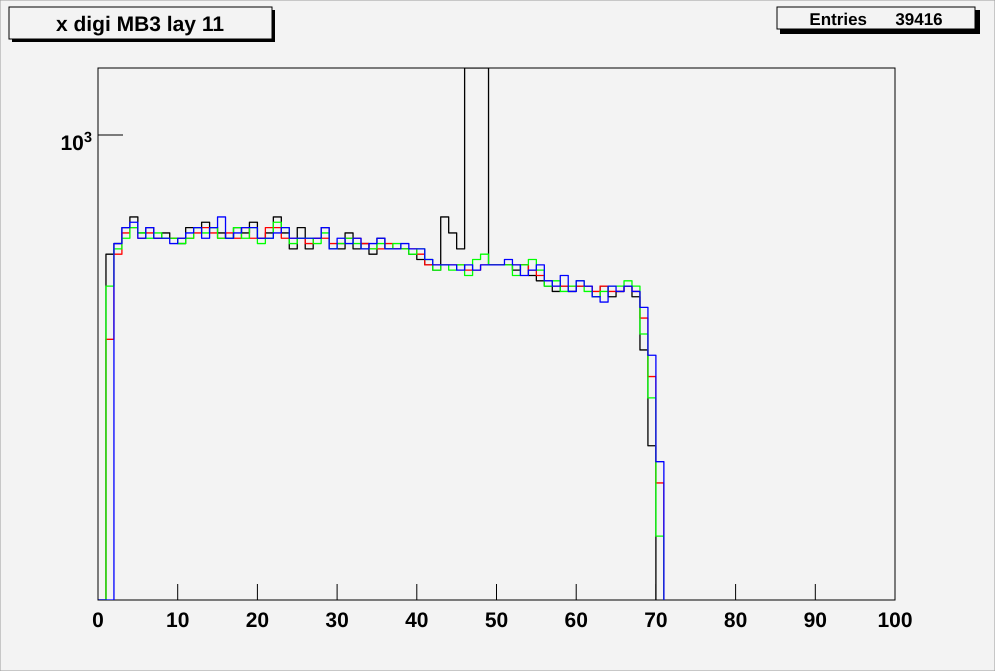 Image resolution: width=995 pixels, height=671 pixels. Describe the element at coordinates (140, 24) in the screenshot. I see `chart-title: x digi MB3 lay 11` at that location.